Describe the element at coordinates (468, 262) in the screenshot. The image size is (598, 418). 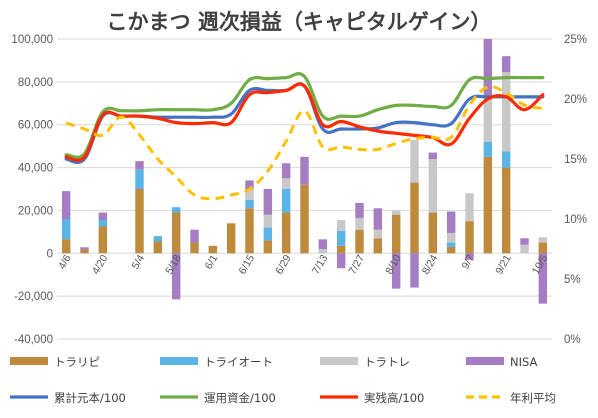
I see `x-tick-label: 9/7` at that location.